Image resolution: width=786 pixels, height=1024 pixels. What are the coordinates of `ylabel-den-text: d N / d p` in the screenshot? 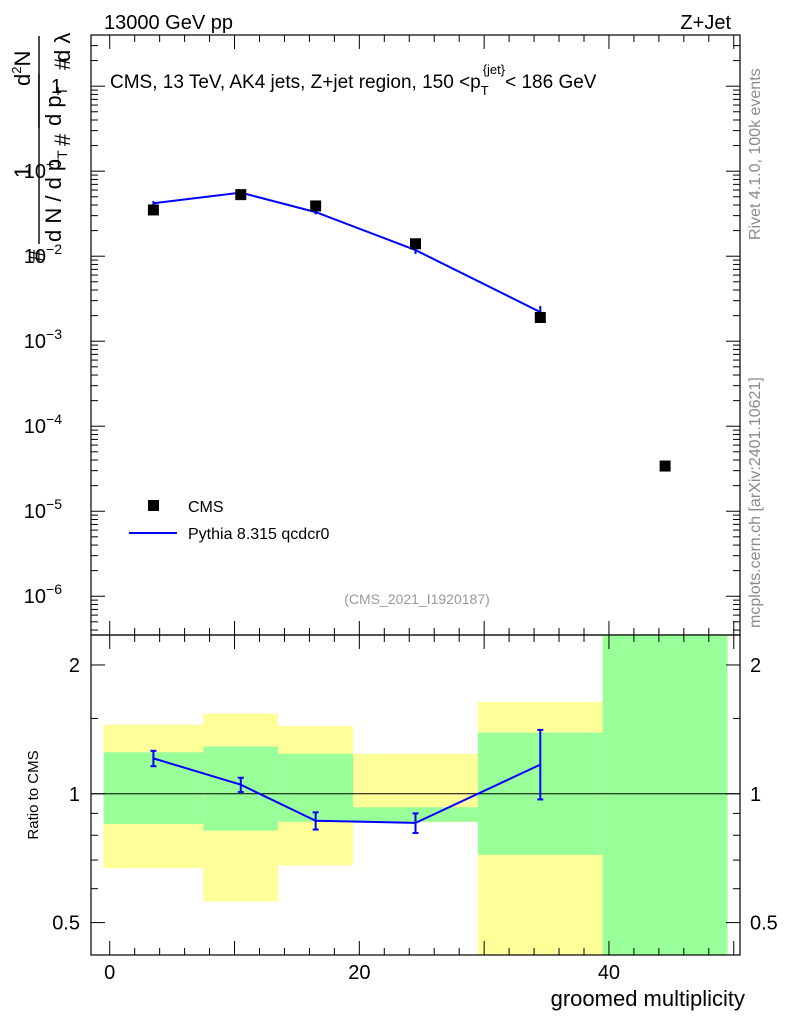 It's located at (53, 200).